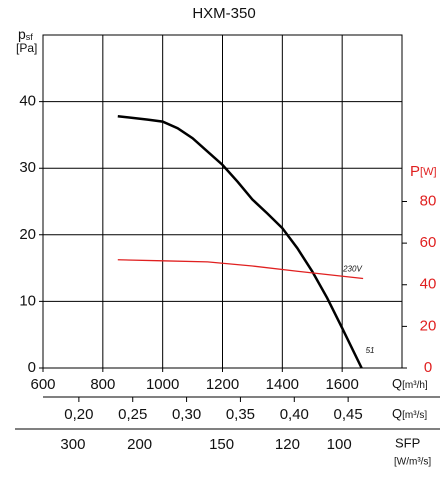  I want to click on x2-label-unit: [m³/s], so click(414, 415).